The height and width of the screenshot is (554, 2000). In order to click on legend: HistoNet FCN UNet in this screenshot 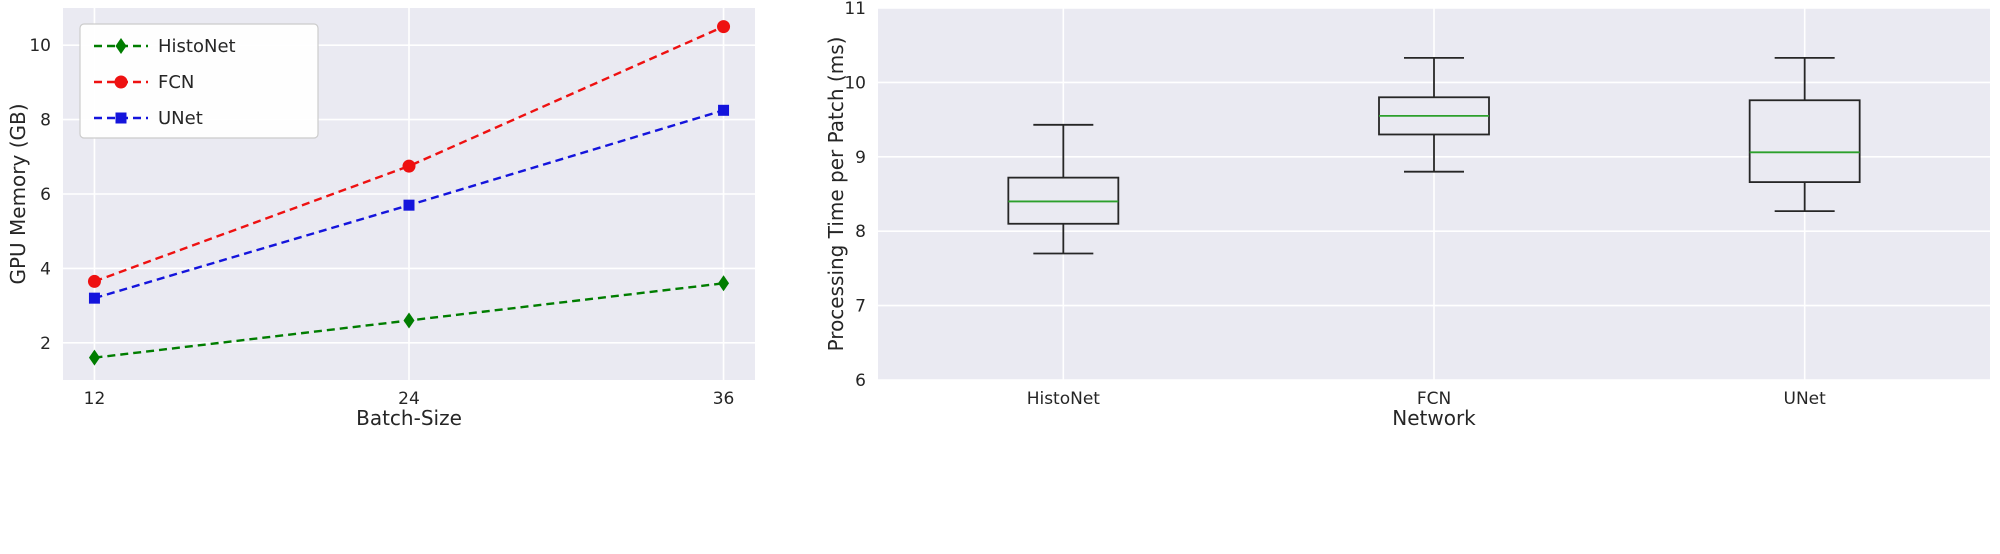, I will do `click(199, 81)`.